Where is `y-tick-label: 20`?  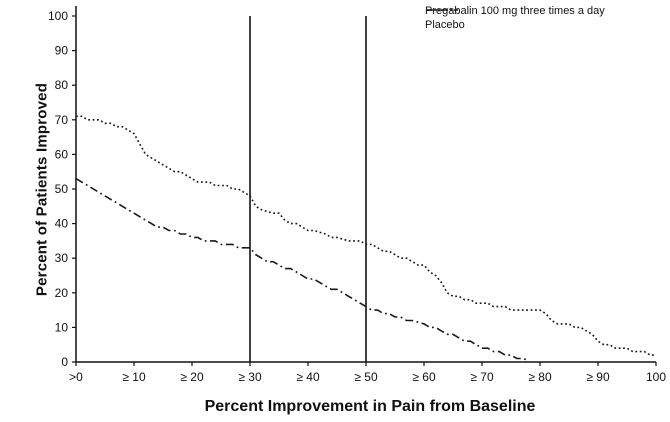 y-tick-label: 20 is located at coordinates (62, 293).